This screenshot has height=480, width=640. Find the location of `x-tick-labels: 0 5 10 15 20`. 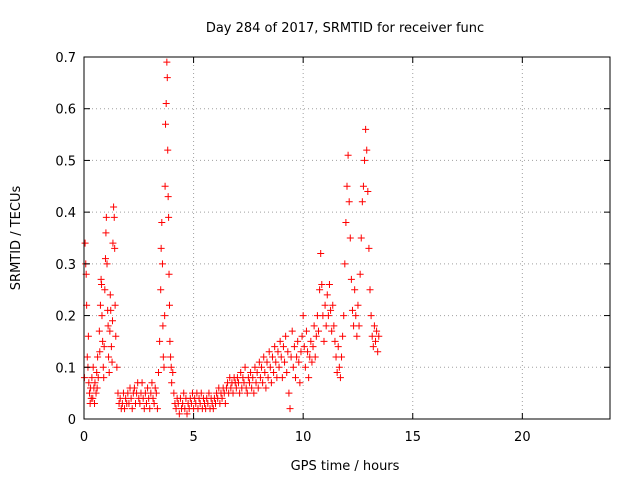

x-tick-labels: 0 5 10 15 20 is located at coordinates (305, 437).